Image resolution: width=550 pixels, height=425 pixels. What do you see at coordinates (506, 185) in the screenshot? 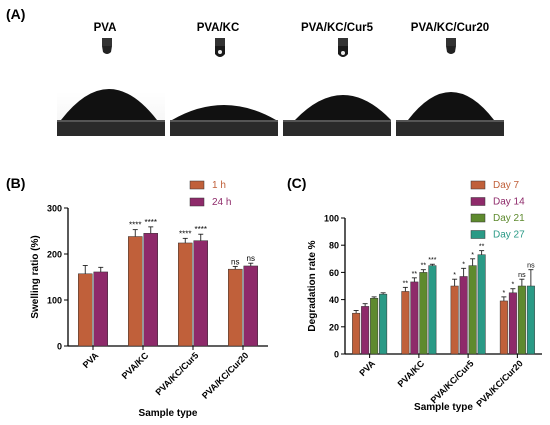
I see `legend-label-day-7: Day 7` at bounding box center [506, 185].